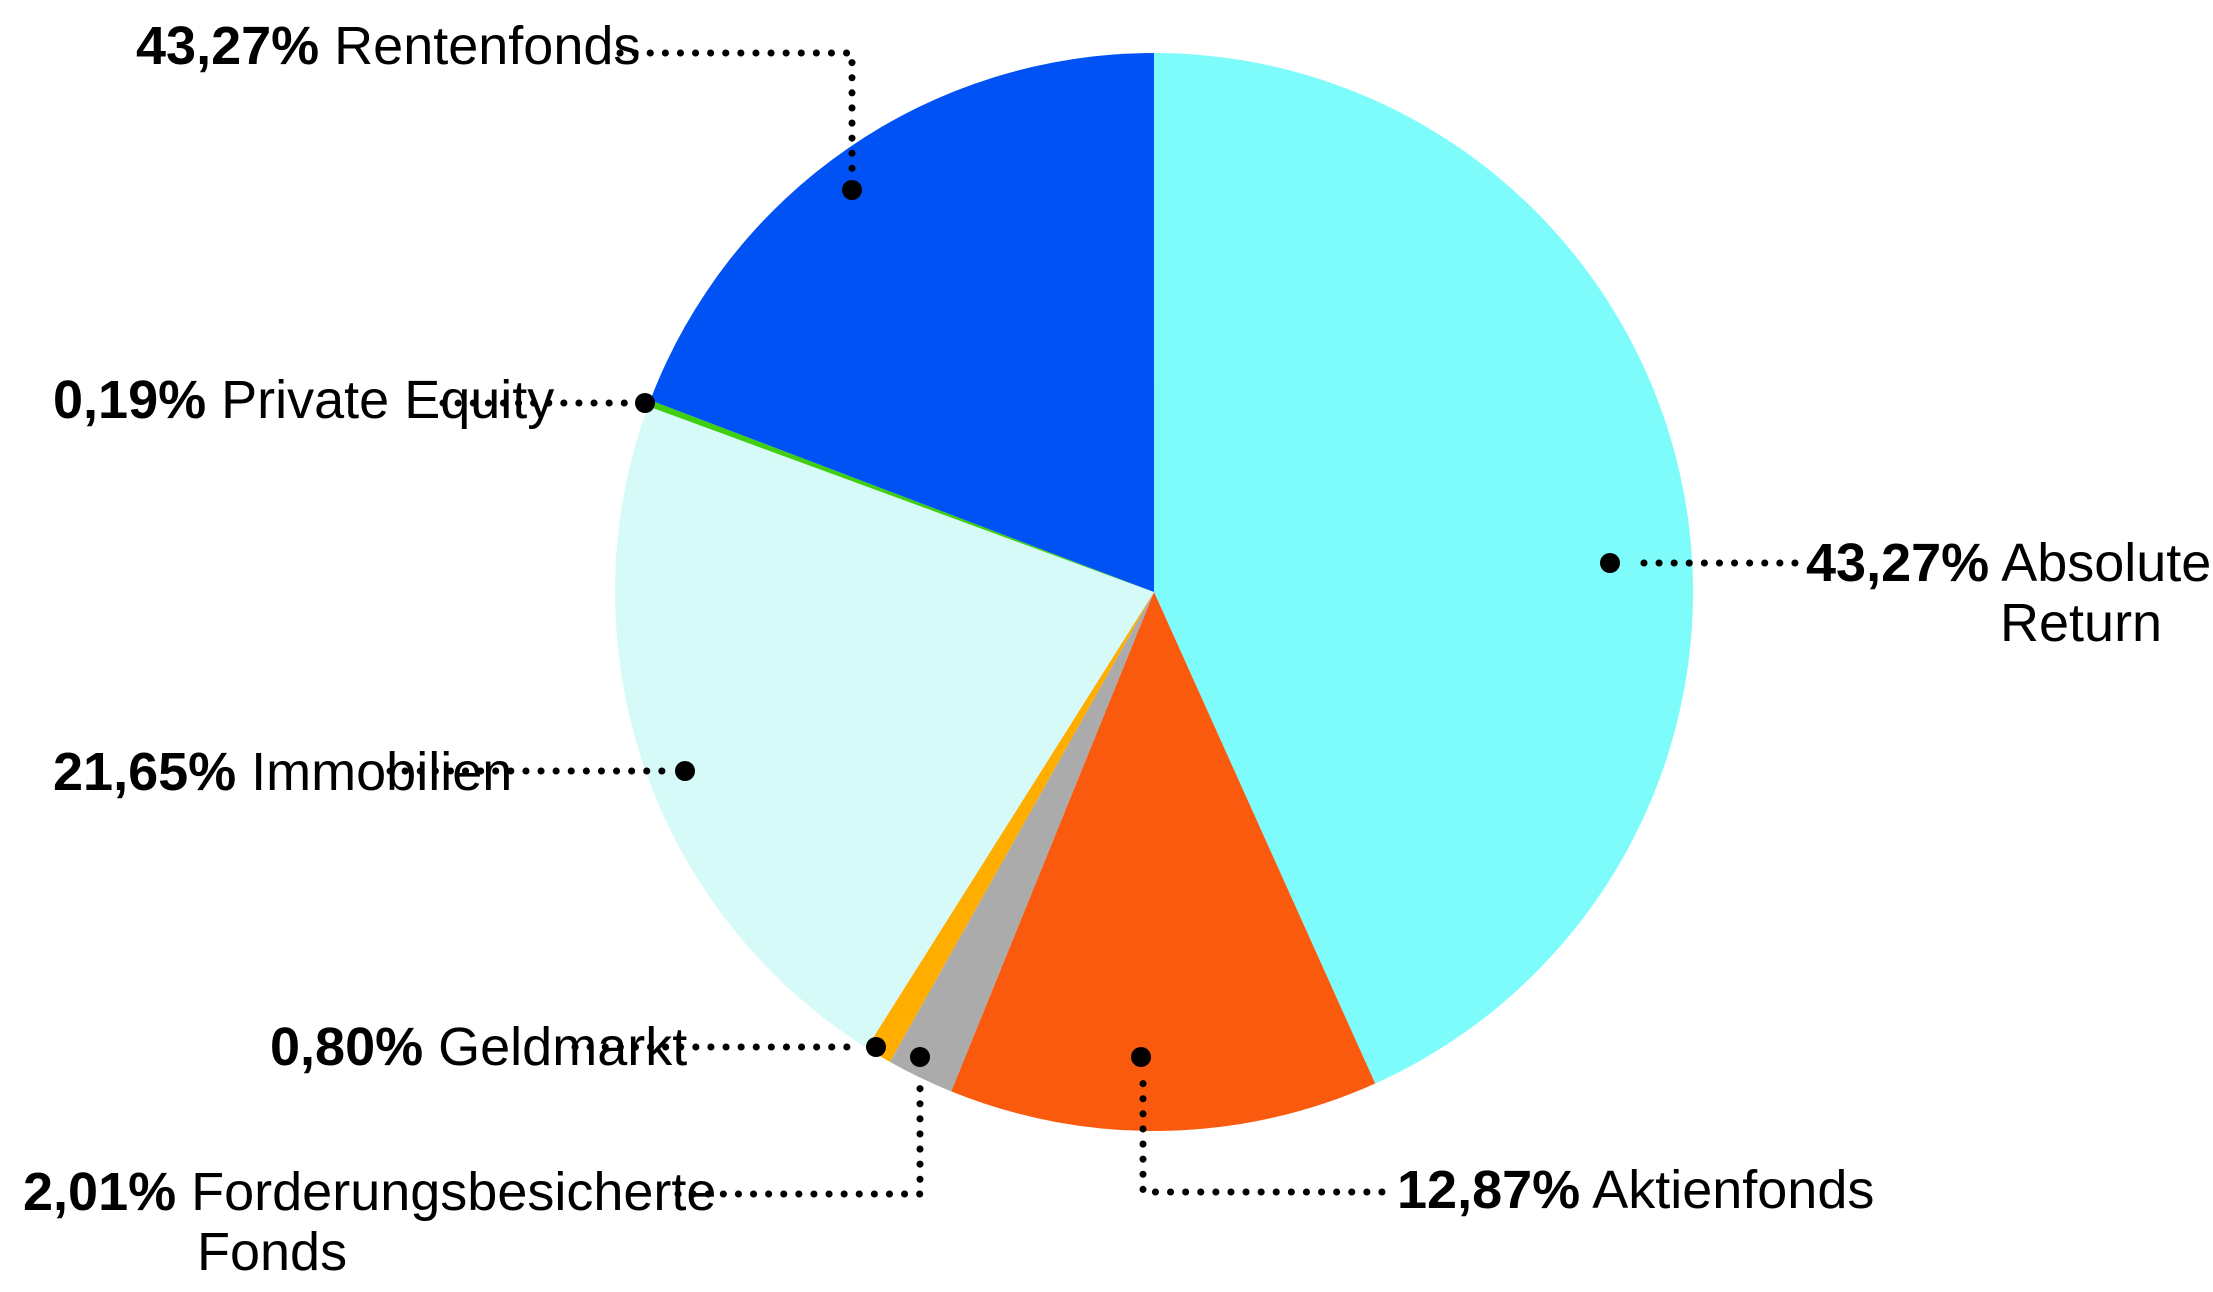 This screenshot has width=2213, height=1292. What do you see at coordinates (799, 1134) in the screenshot?
I see `leader-line-forderungsbesicherte_fonds` at bounding box center [799, 1134].